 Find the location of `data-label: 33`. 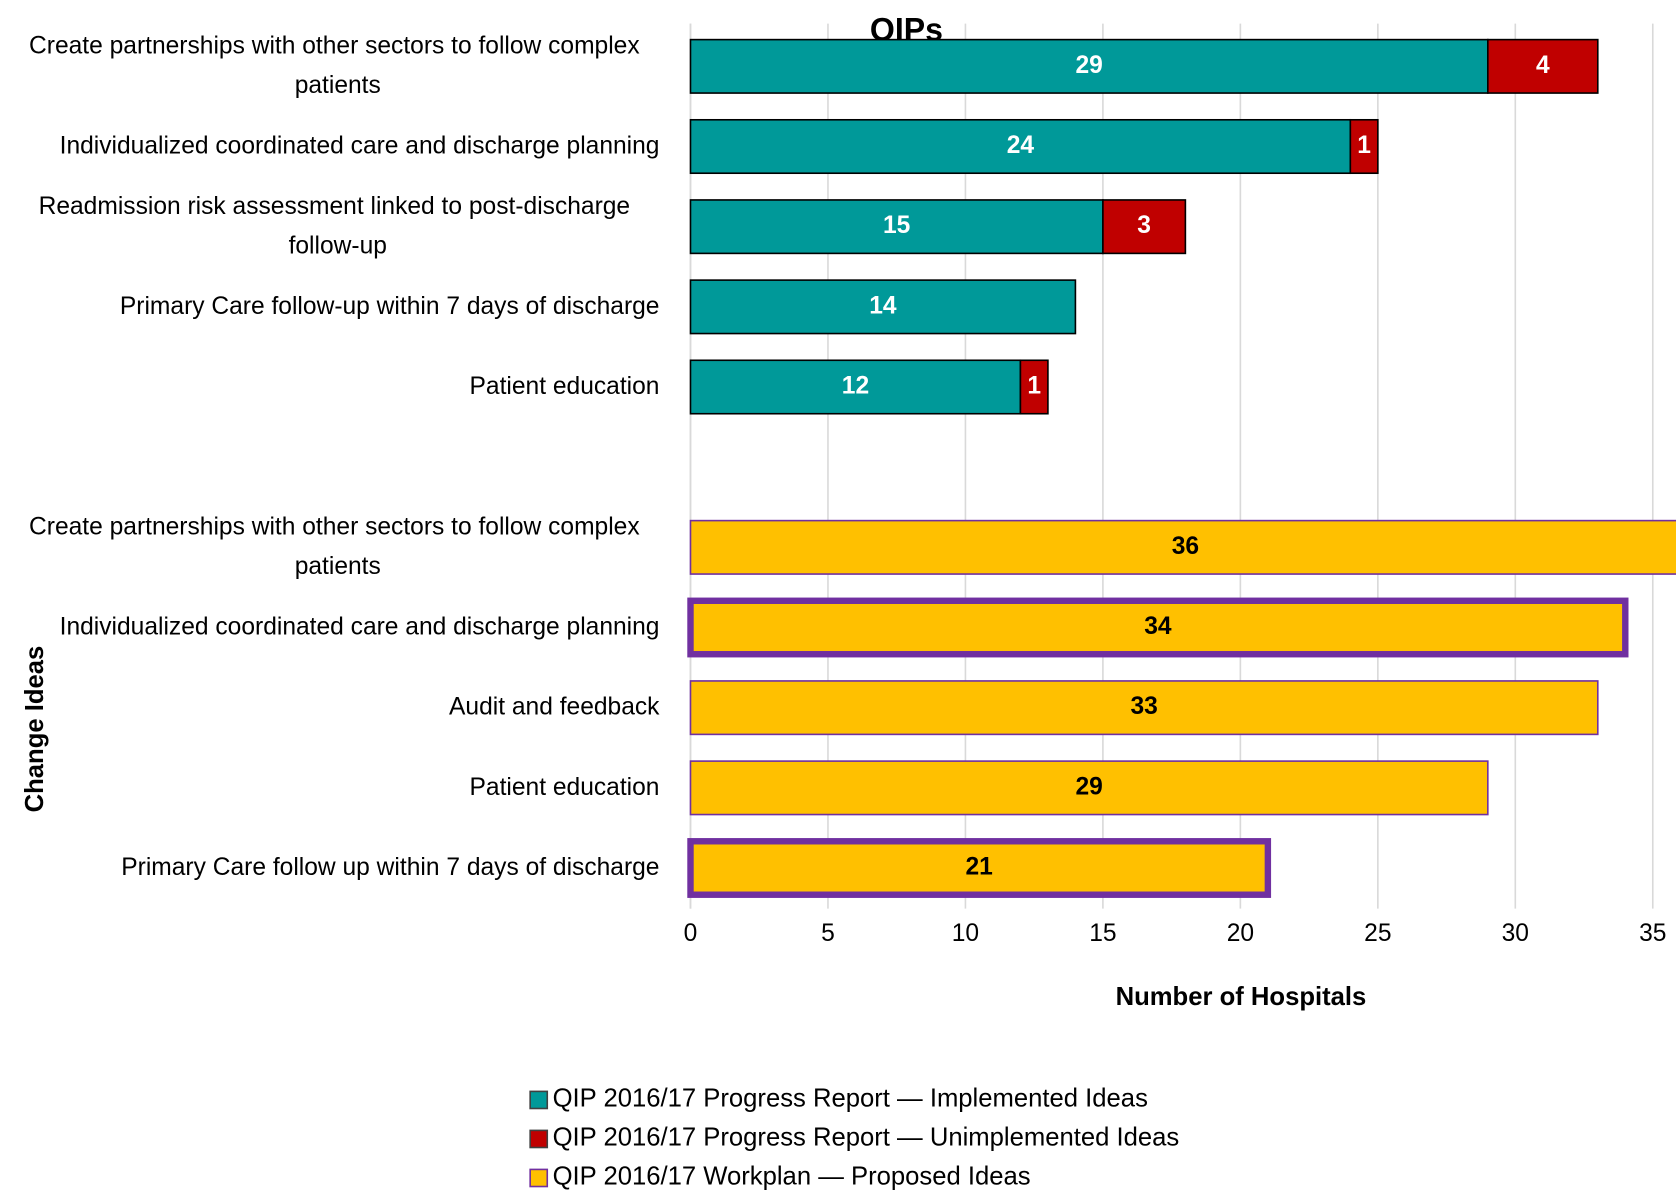

data-label: 33 is located at coordinates (1143, 706).